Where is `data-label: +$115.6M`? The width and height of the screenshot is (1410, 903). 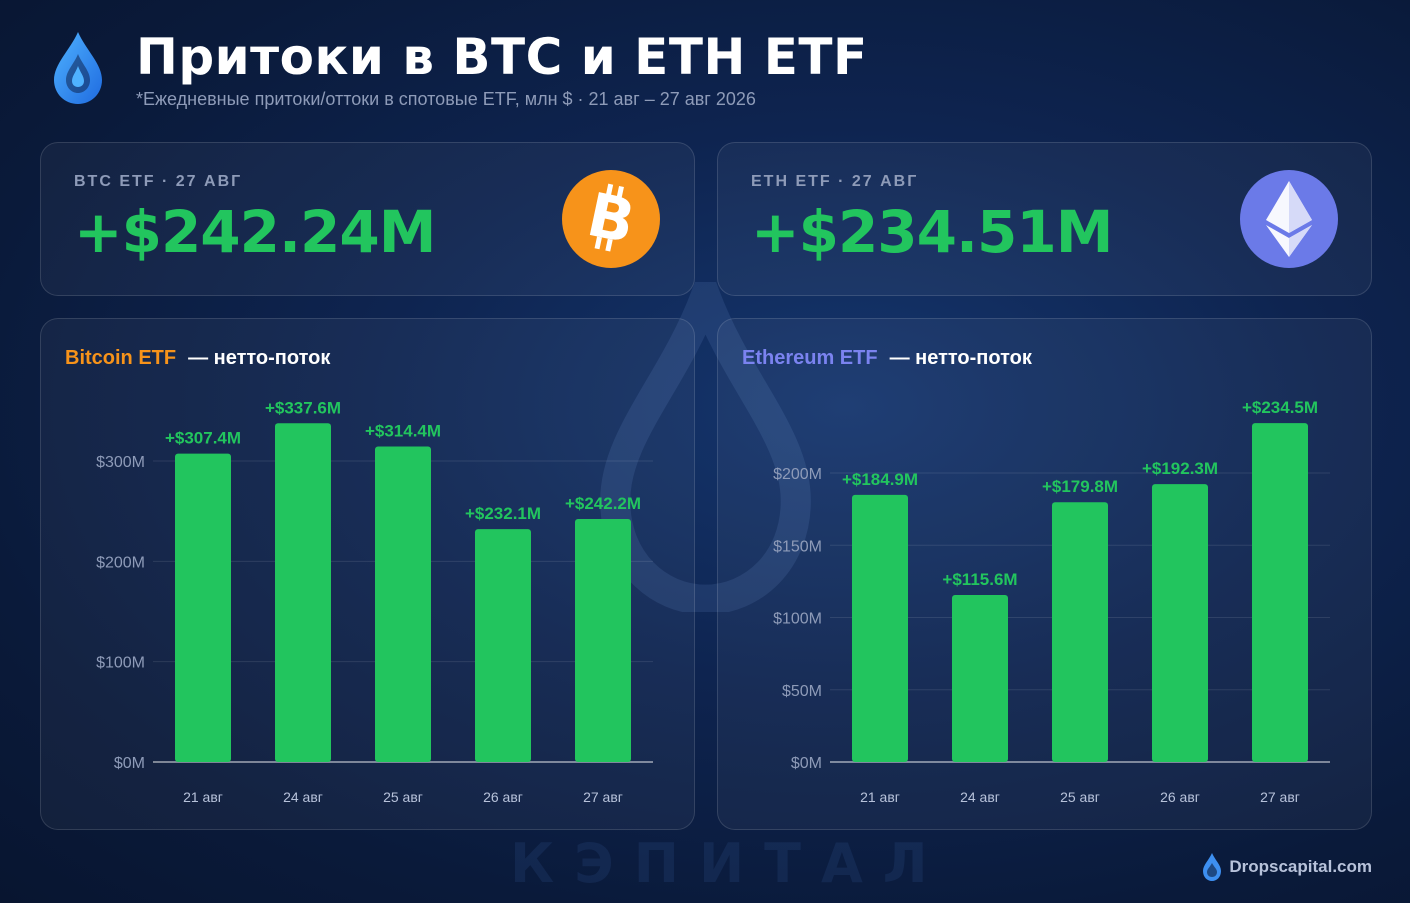
data-label: +$115.6M is located at coordinates (979, 579).